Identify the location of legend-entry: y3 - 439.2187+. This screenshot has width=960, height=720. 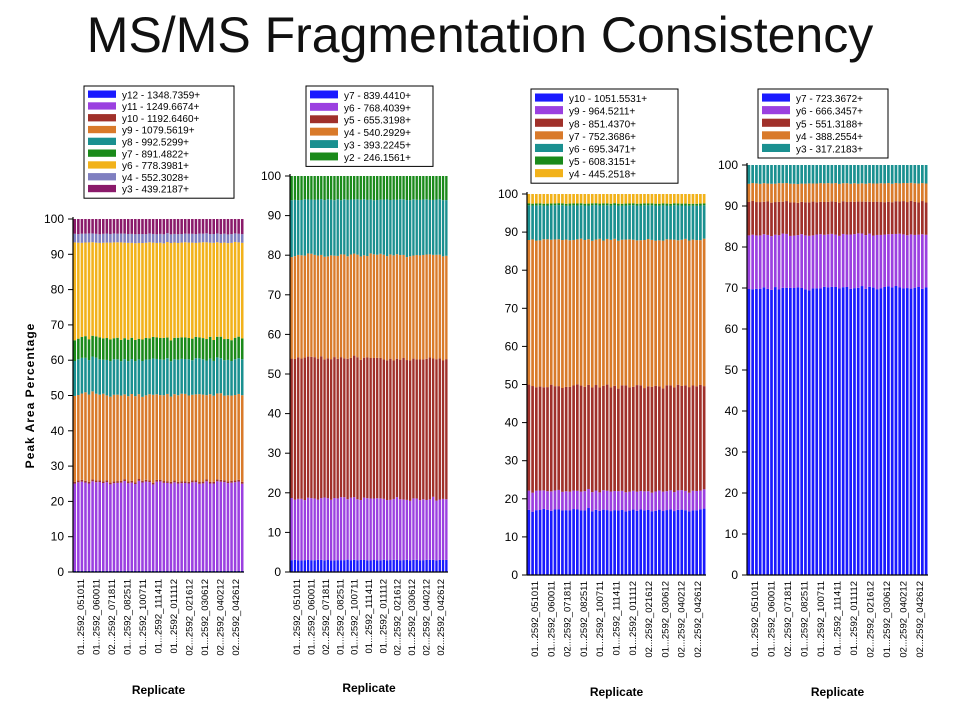
(155, 190).